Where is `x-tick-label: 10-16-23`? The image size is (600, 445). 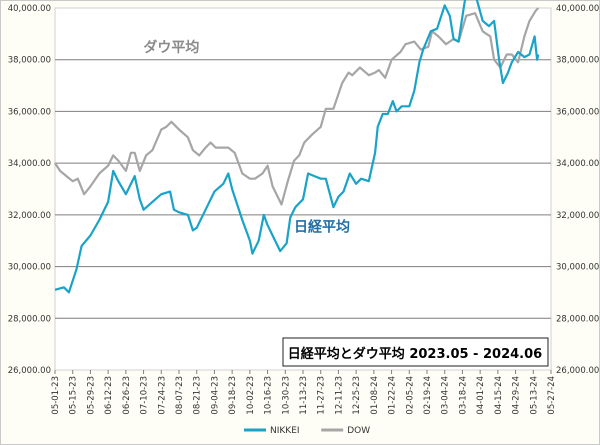
x-tick-label: 10-16-23 is located at coordinates (269, 395).